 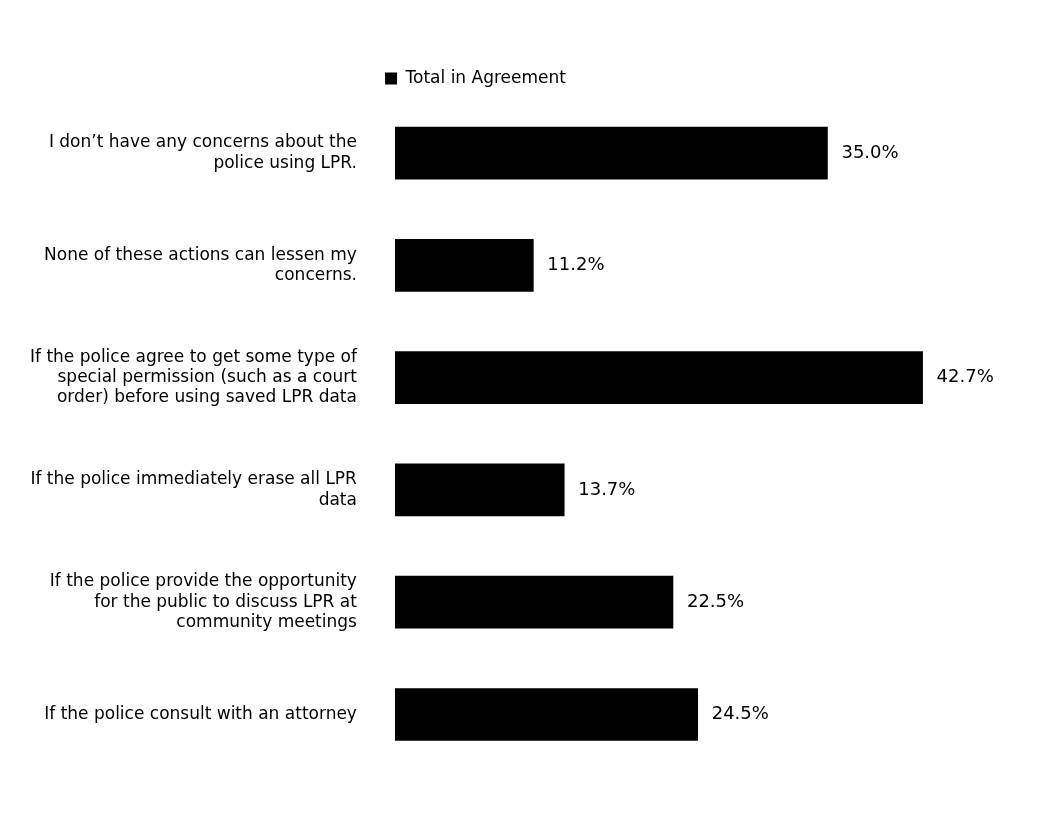 I want to click on y-tick-label: If the police consult with an attorney, so click(x=200, y=712).